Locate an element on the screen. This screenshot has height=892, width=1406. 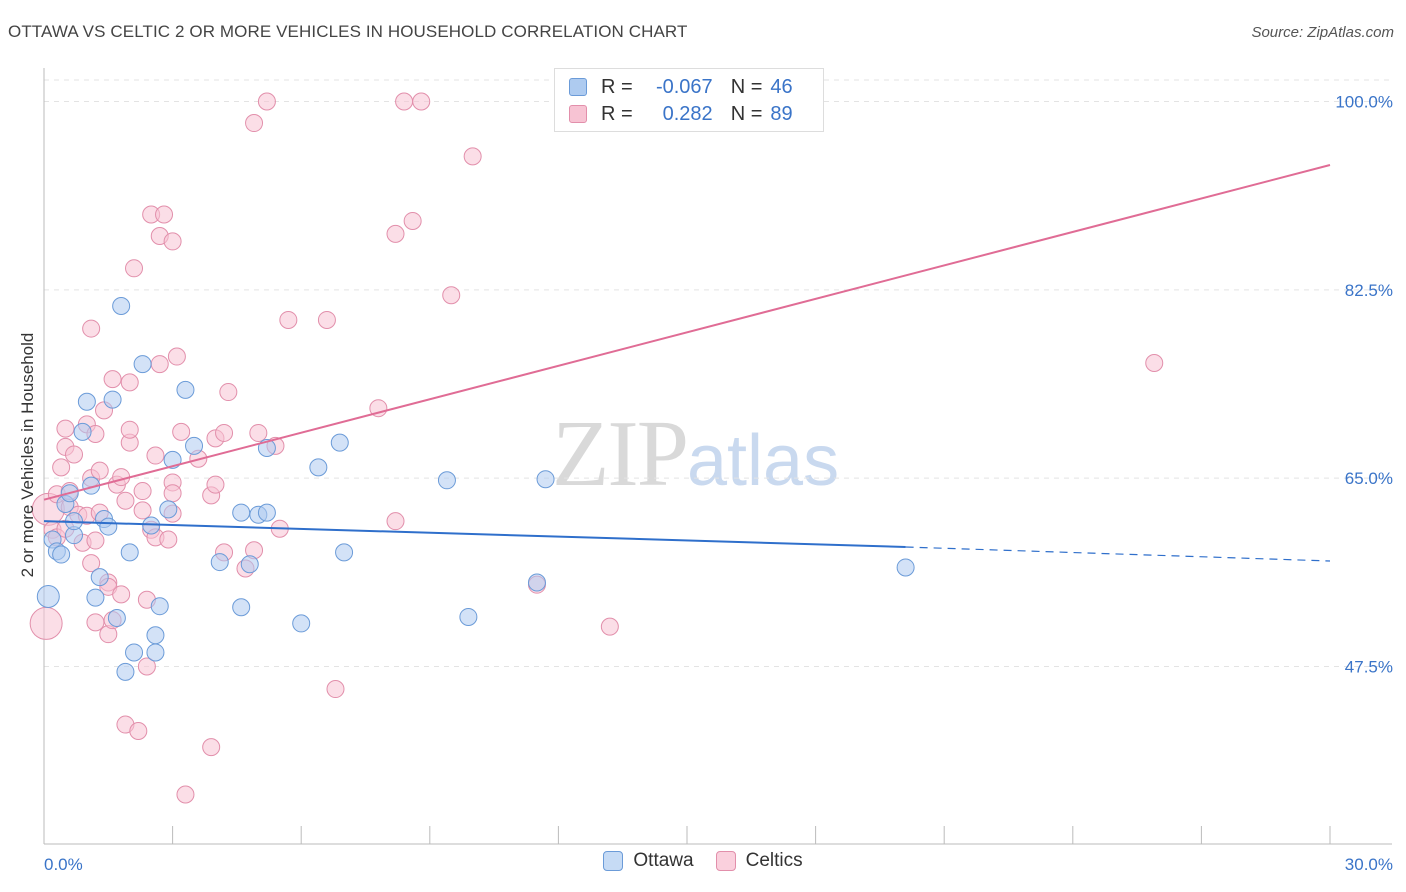
legend-r-value: 0.282 is located at coordinates (687, 113).